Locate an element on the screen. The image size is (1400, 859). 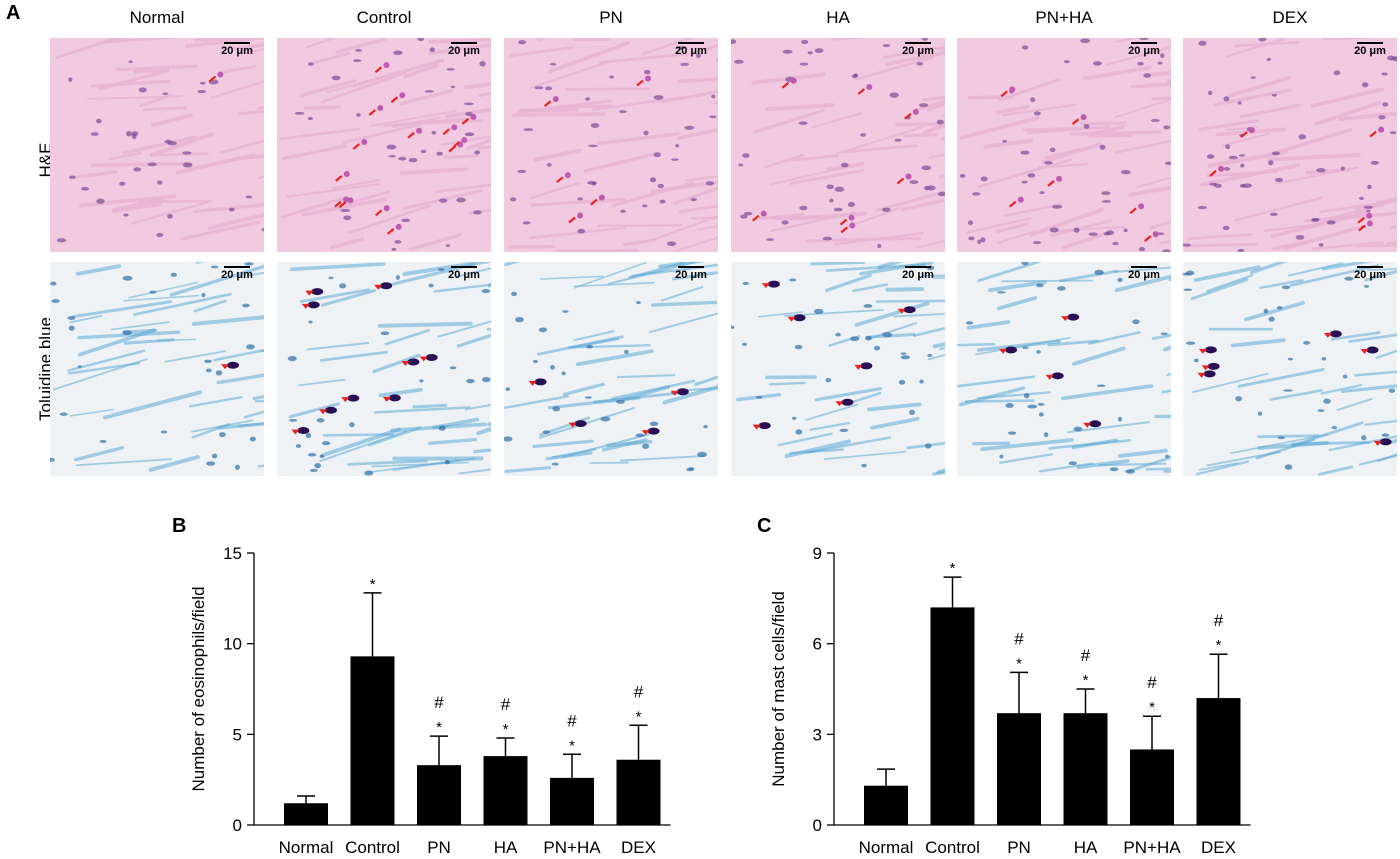
panel-c-letter: C is located at coordinates (764, 526).